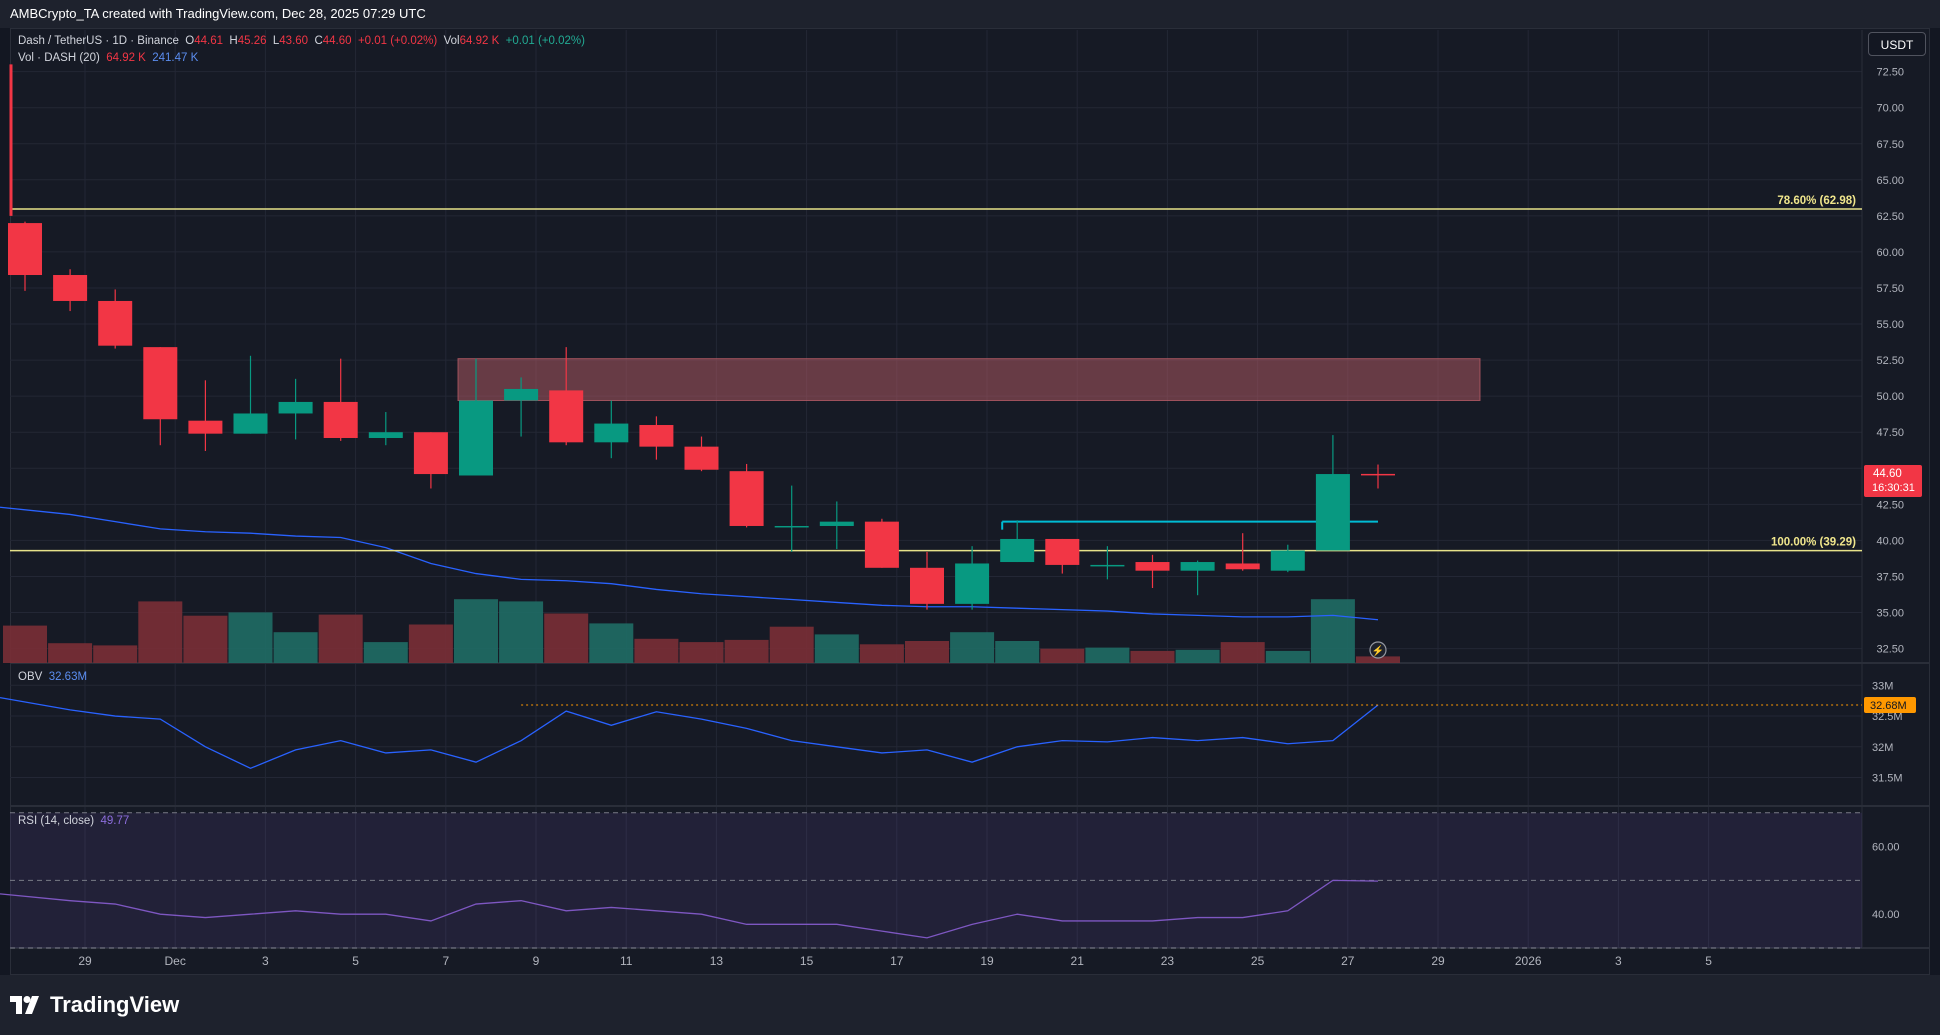 Image resolution: width=1940 pixels, height=1035 pixels. What do you see at coordinates (1890, 577) in the screenshot?
I see `price-tick-label: 37.50` at bounding box center [1890, 577].